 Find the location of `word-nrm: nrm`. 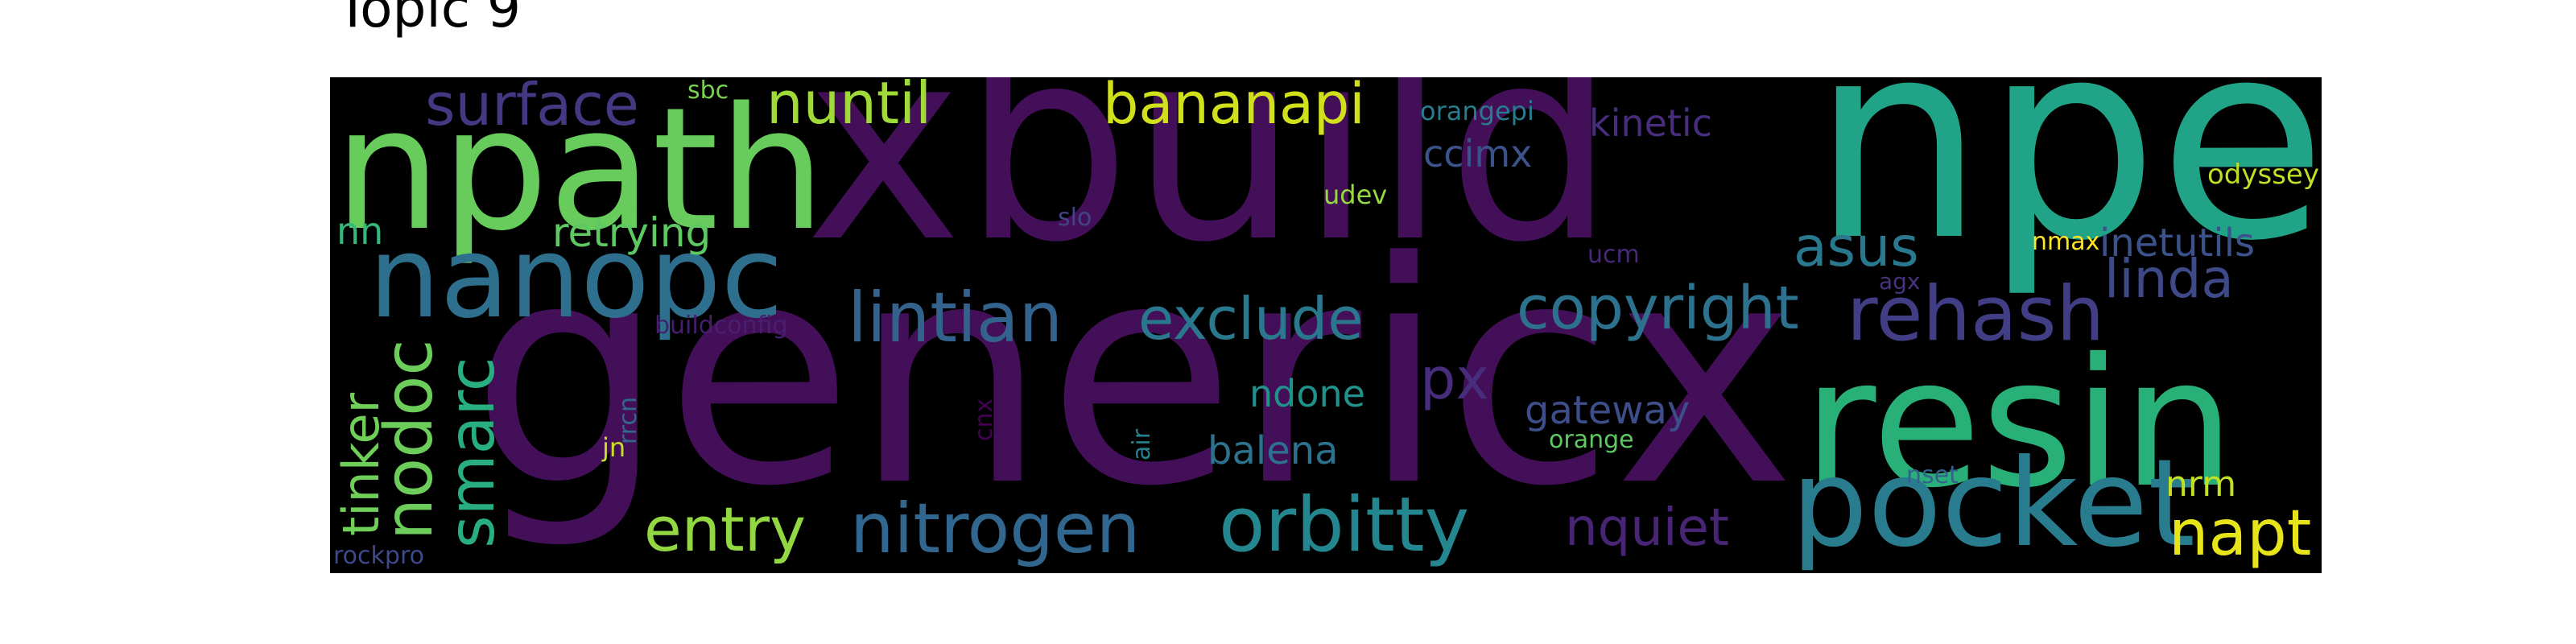

word-nrm: nrm is located at coordinates (2201, 484).